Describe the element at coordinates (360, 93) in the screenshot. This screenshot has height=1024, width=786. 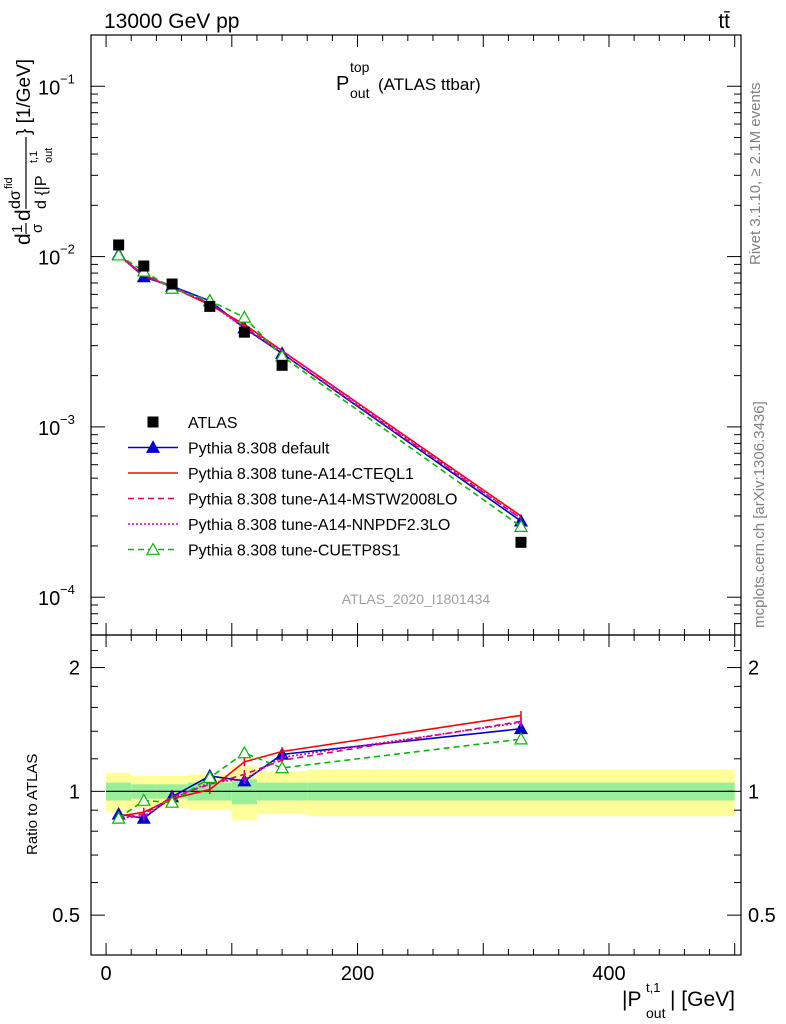
I see `plot-title-sub: out` at that location.